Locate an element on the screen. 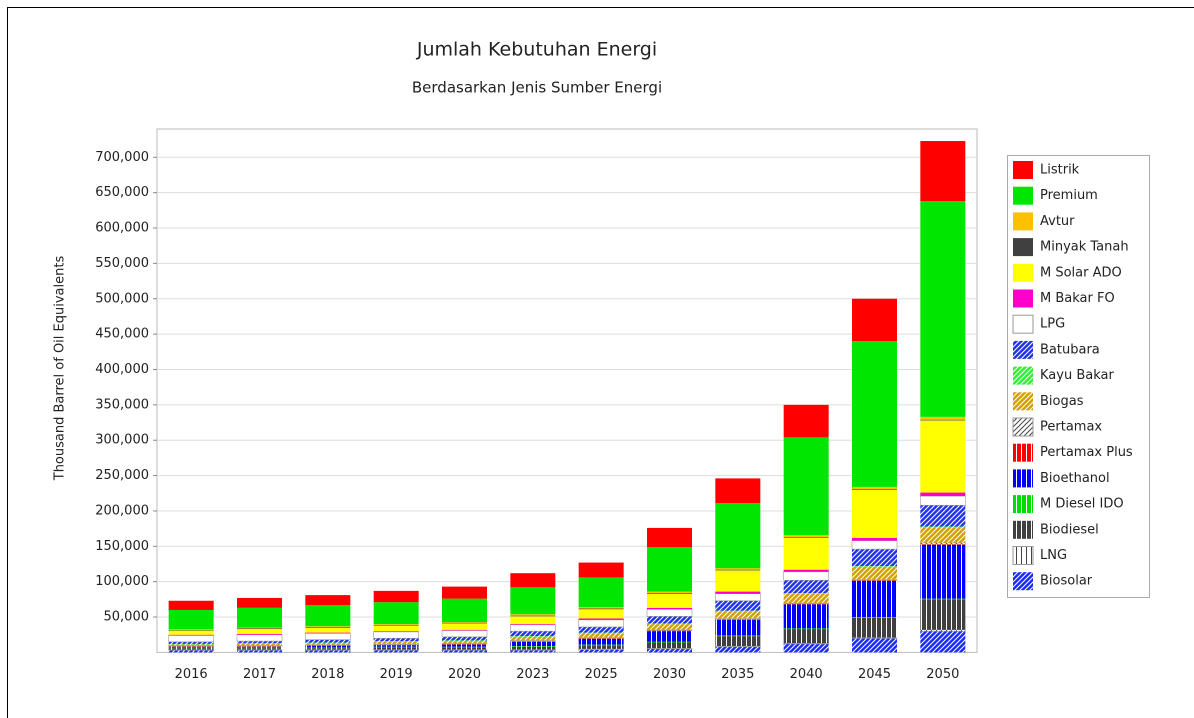 The image size is (1194, 718). x-tick-label: 2018 is located at coordinates (327, 674).